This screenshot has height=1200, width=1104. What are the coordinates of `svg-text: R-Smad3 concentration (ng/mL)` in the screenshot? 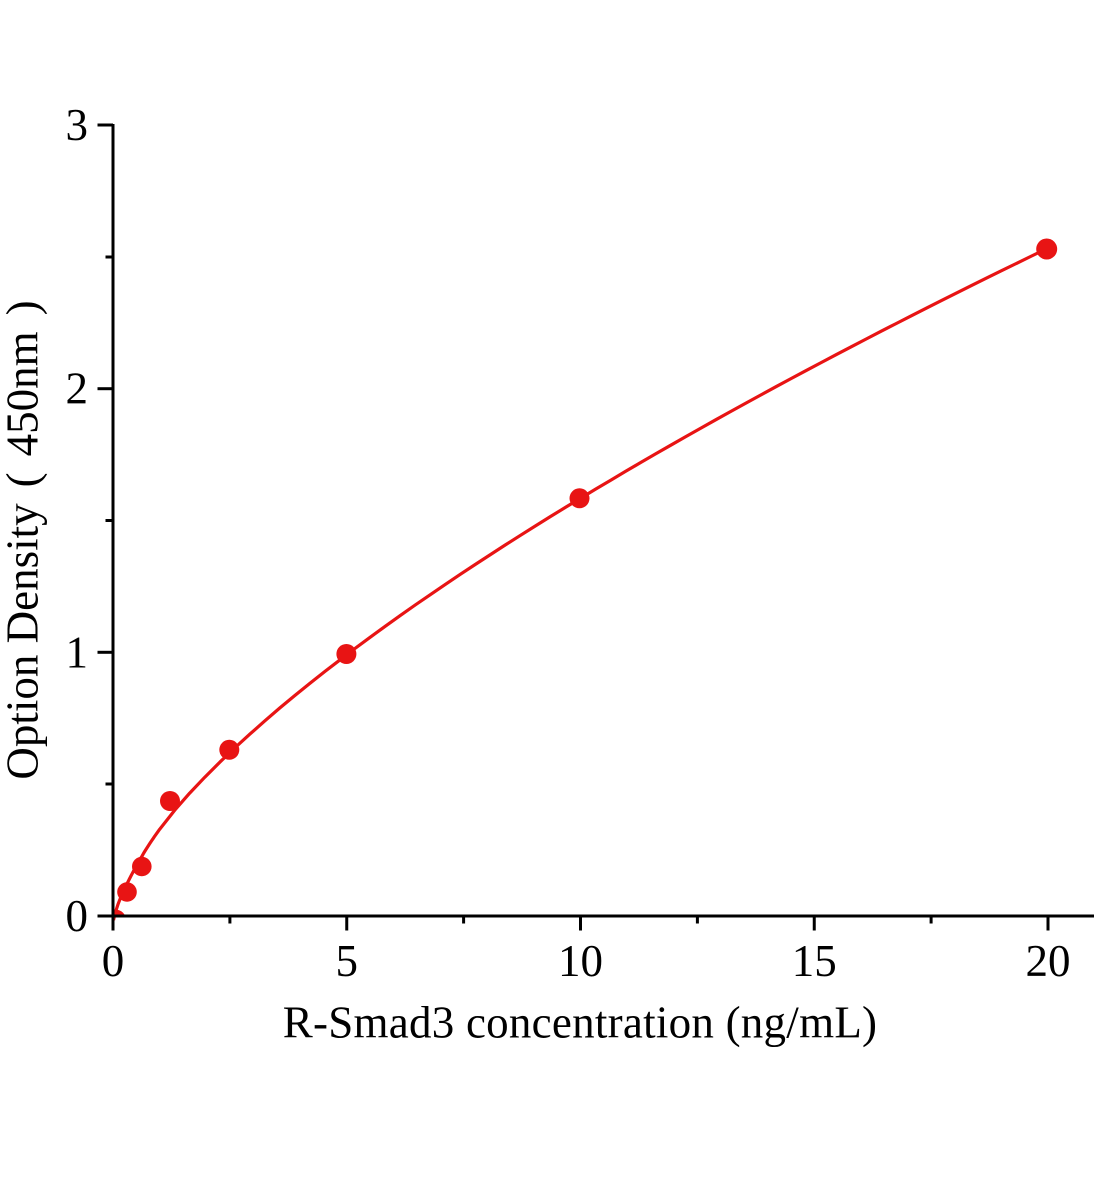 It's located at (580, 1023).